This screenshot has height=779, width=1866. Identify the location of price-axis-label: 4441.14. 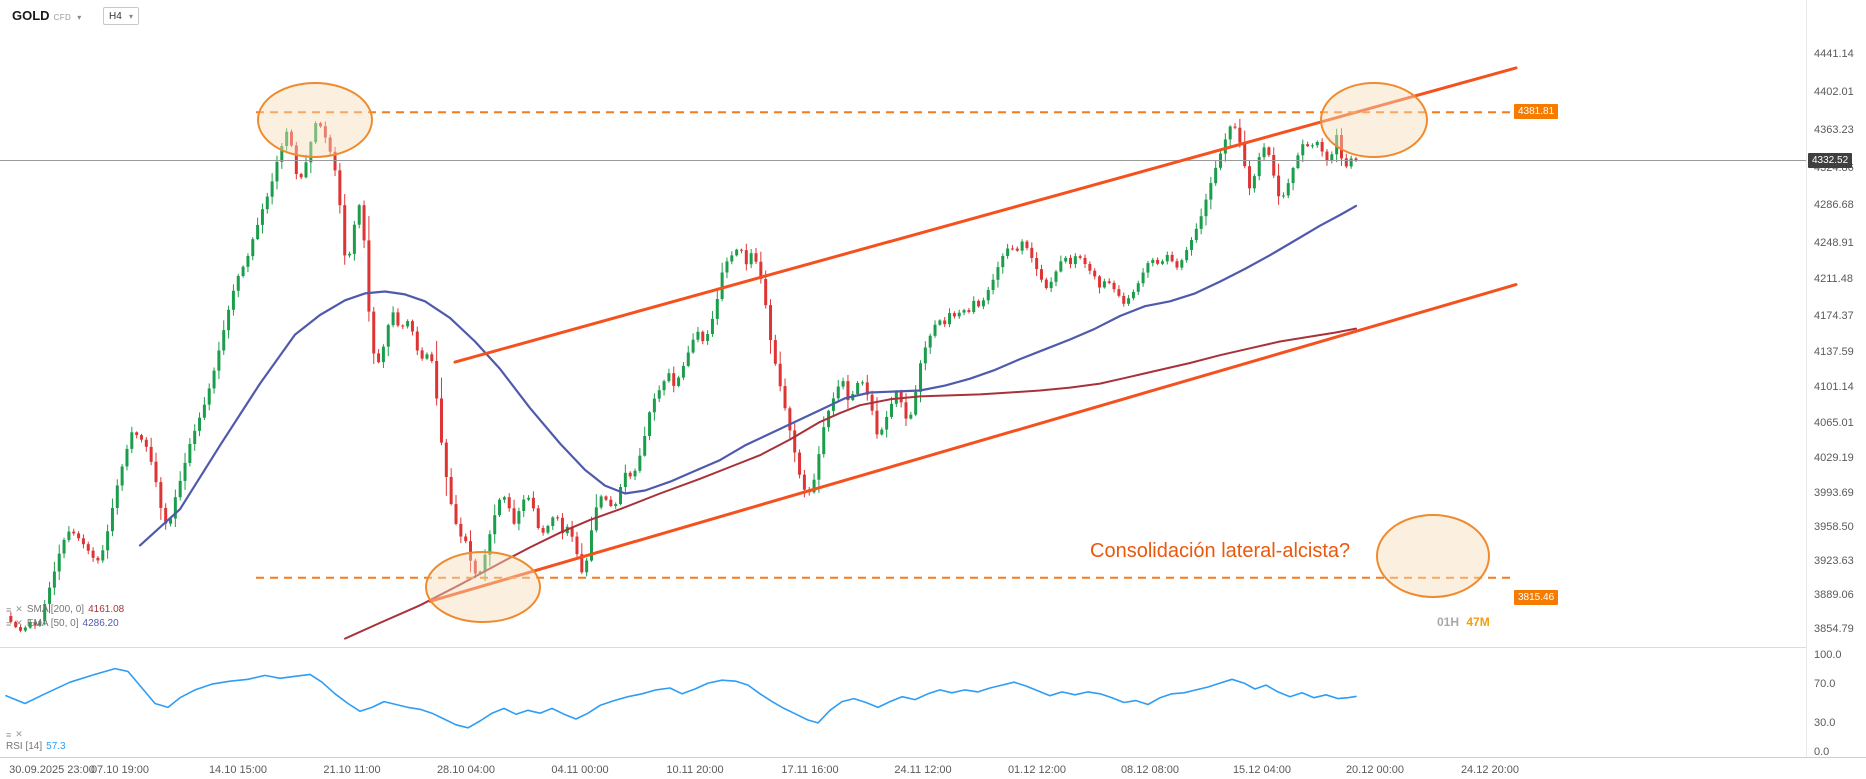
(1834, 54).